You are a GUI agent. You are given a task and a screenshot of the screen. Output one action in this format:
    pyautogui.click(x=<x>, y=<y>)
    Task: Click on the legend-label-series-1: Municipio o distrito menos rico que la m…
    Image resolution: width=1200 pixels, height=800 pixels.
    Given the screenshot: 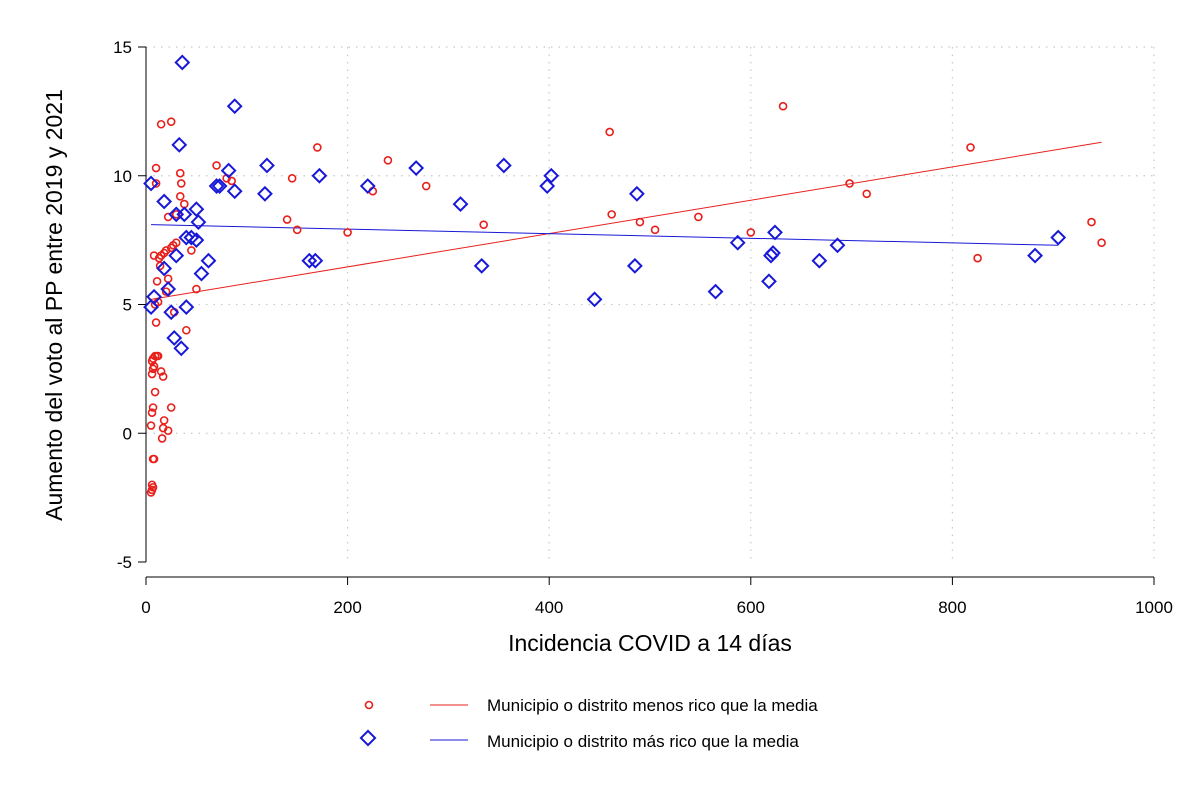 What is the action you would take?
    pyautogui.click(x=652, y=705)
    